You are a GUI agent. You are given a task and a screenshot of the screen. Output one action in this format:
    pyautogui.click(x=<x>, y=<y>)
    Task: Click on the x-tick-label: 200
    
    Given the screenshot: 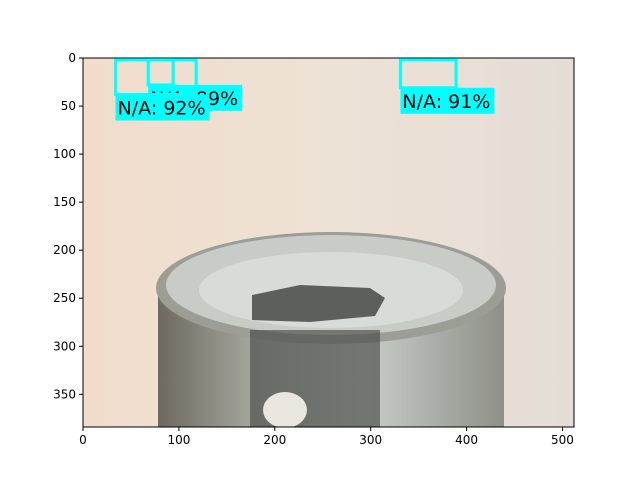 What is the action you would take?
    pyautogui.click(x=274, y=440)
    